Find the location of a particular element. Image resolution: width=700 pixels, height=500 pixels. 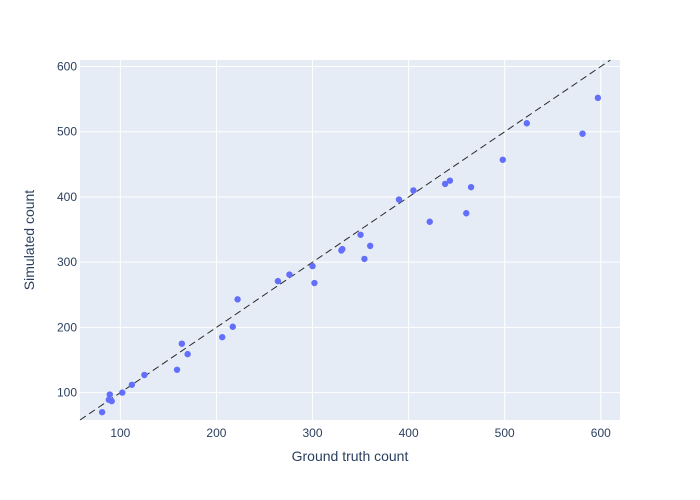

x-tick-label: 500 is located at coordinates (505, 433).